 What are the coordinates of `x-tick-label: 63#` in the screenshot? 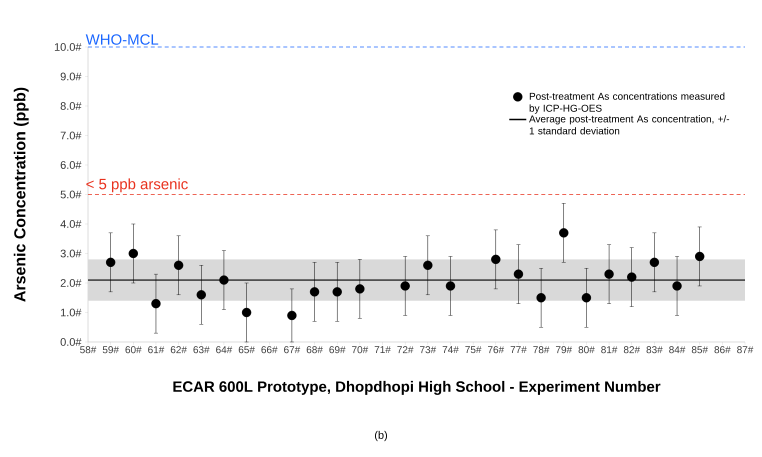 It's located at (201, 350).